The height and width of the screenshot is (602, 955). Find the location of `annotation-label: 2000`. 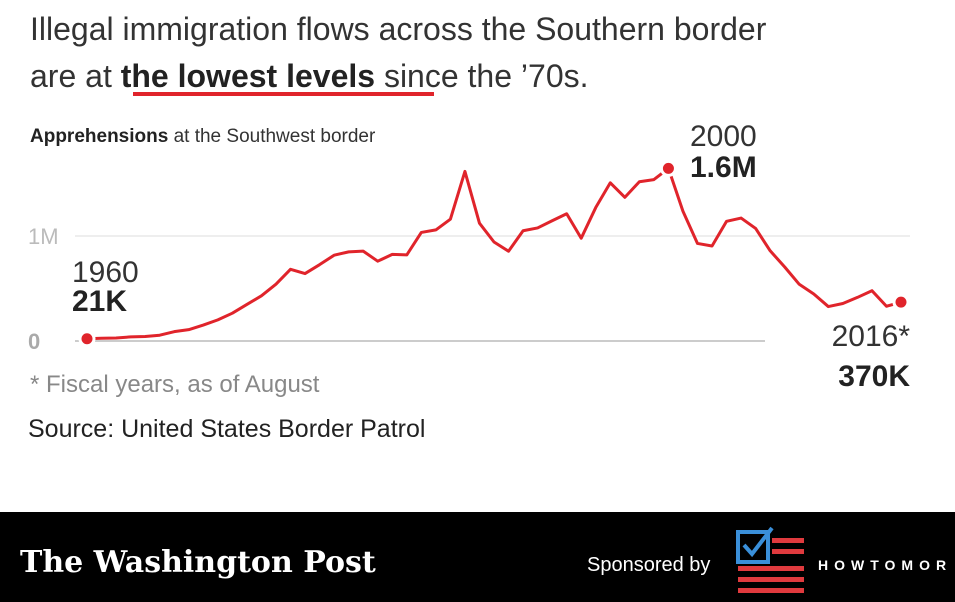

annotation-label: 2000 is located at coordinates (723, 136).